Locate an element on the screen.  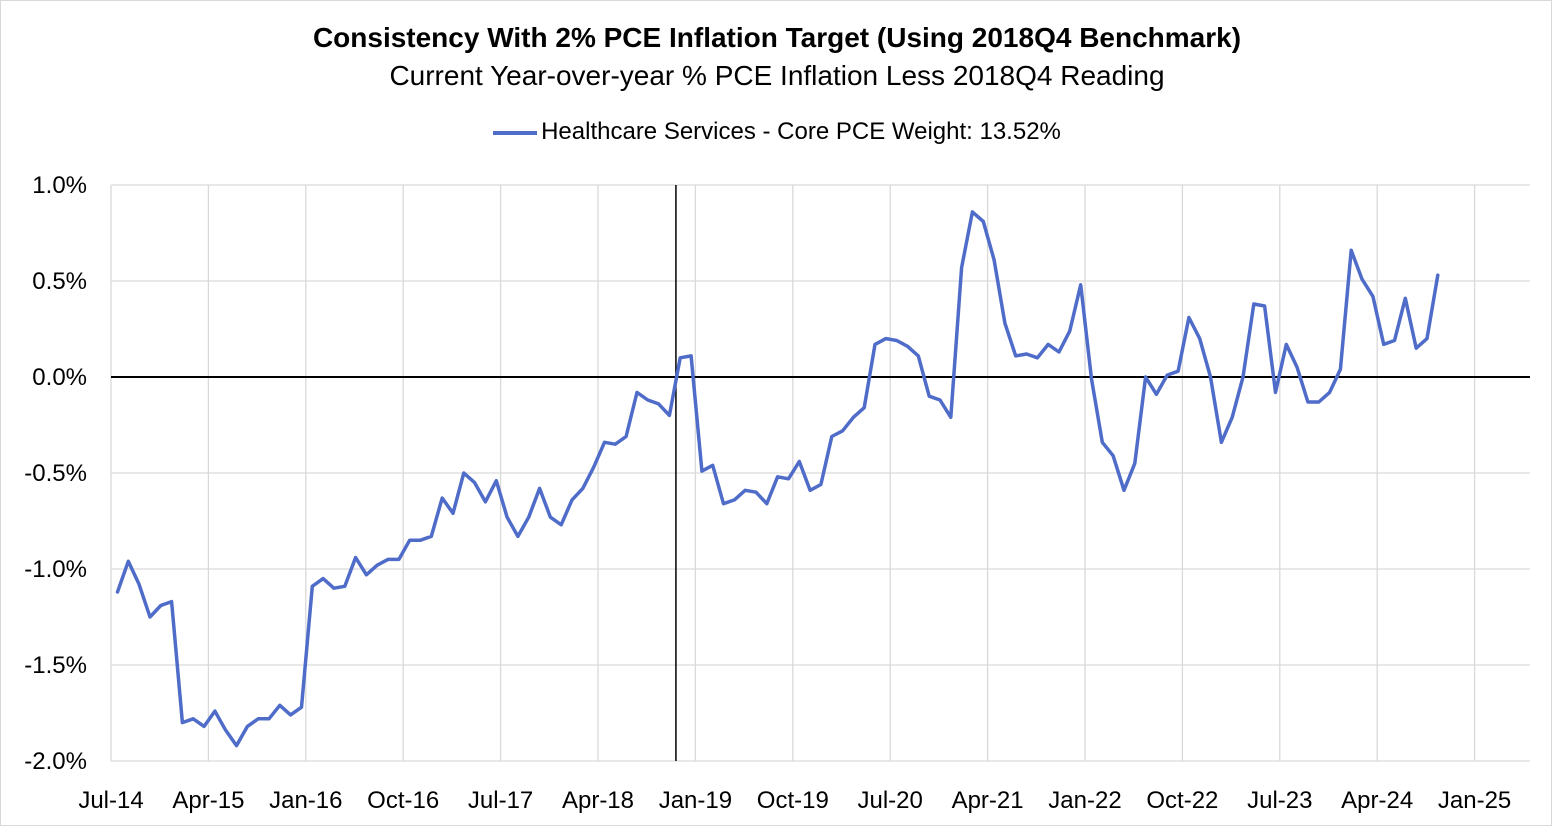
x-tick-label: Apr-18 is located at coordinates (598, 800).